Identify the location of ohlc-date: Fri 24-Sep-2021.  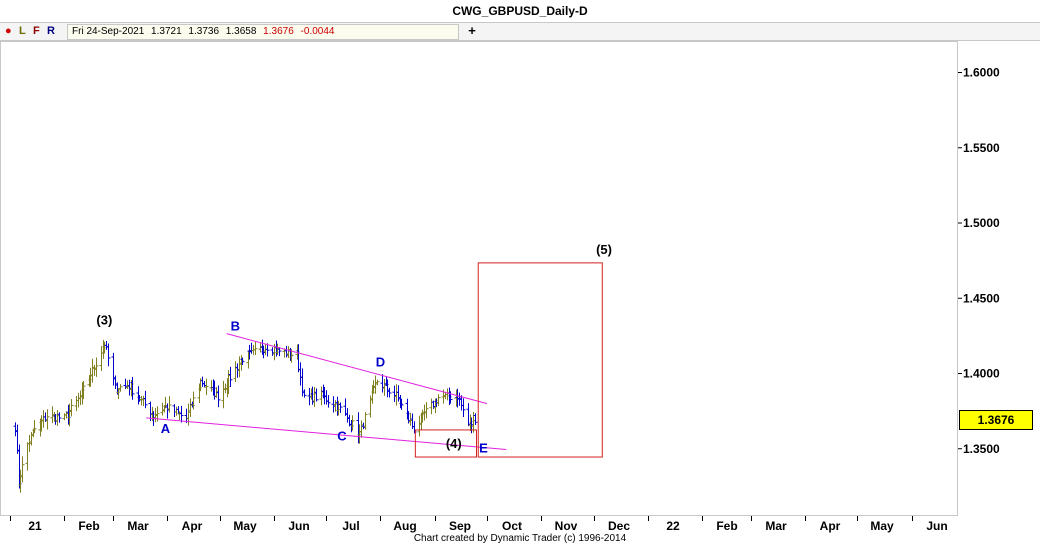
(108, 31).